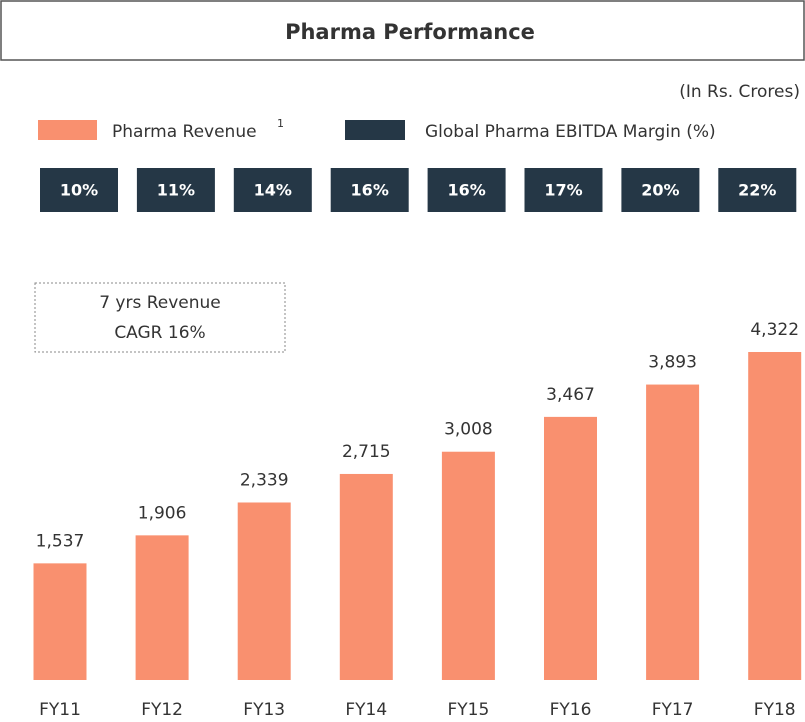 The height and width of the screenshot is (722, 805). I want to click on x-tick-label: FY17, so click(673, 710).